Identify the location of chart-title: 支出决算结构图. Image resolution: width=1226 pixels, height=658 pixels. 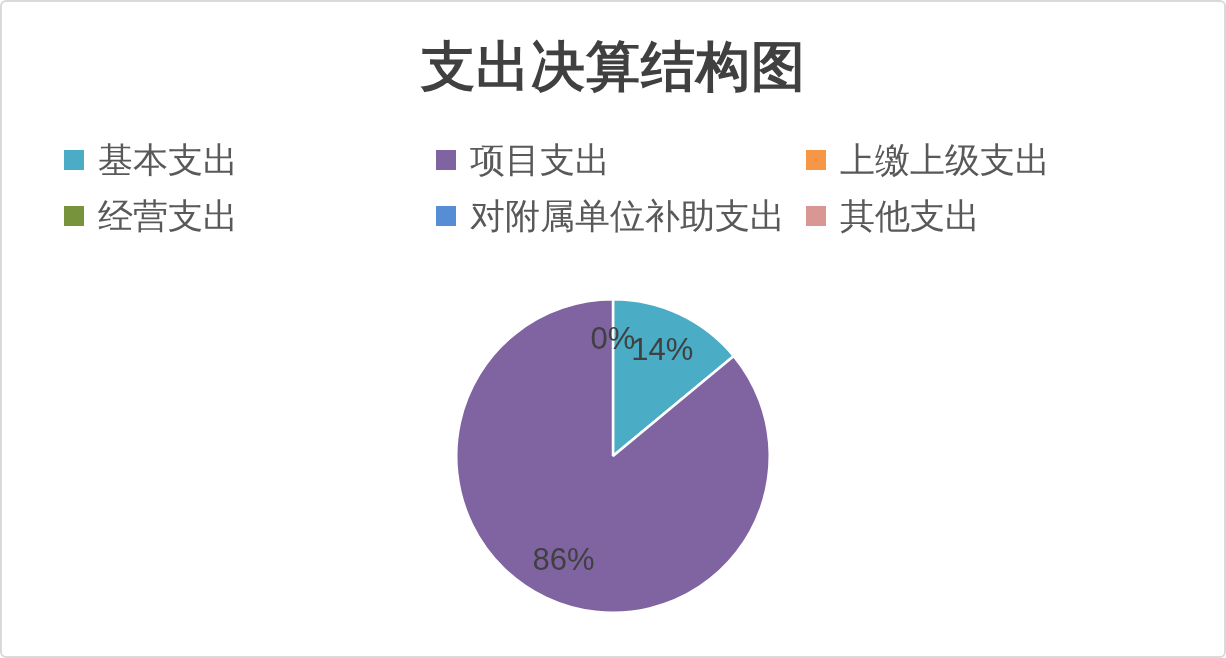
(613, 67).